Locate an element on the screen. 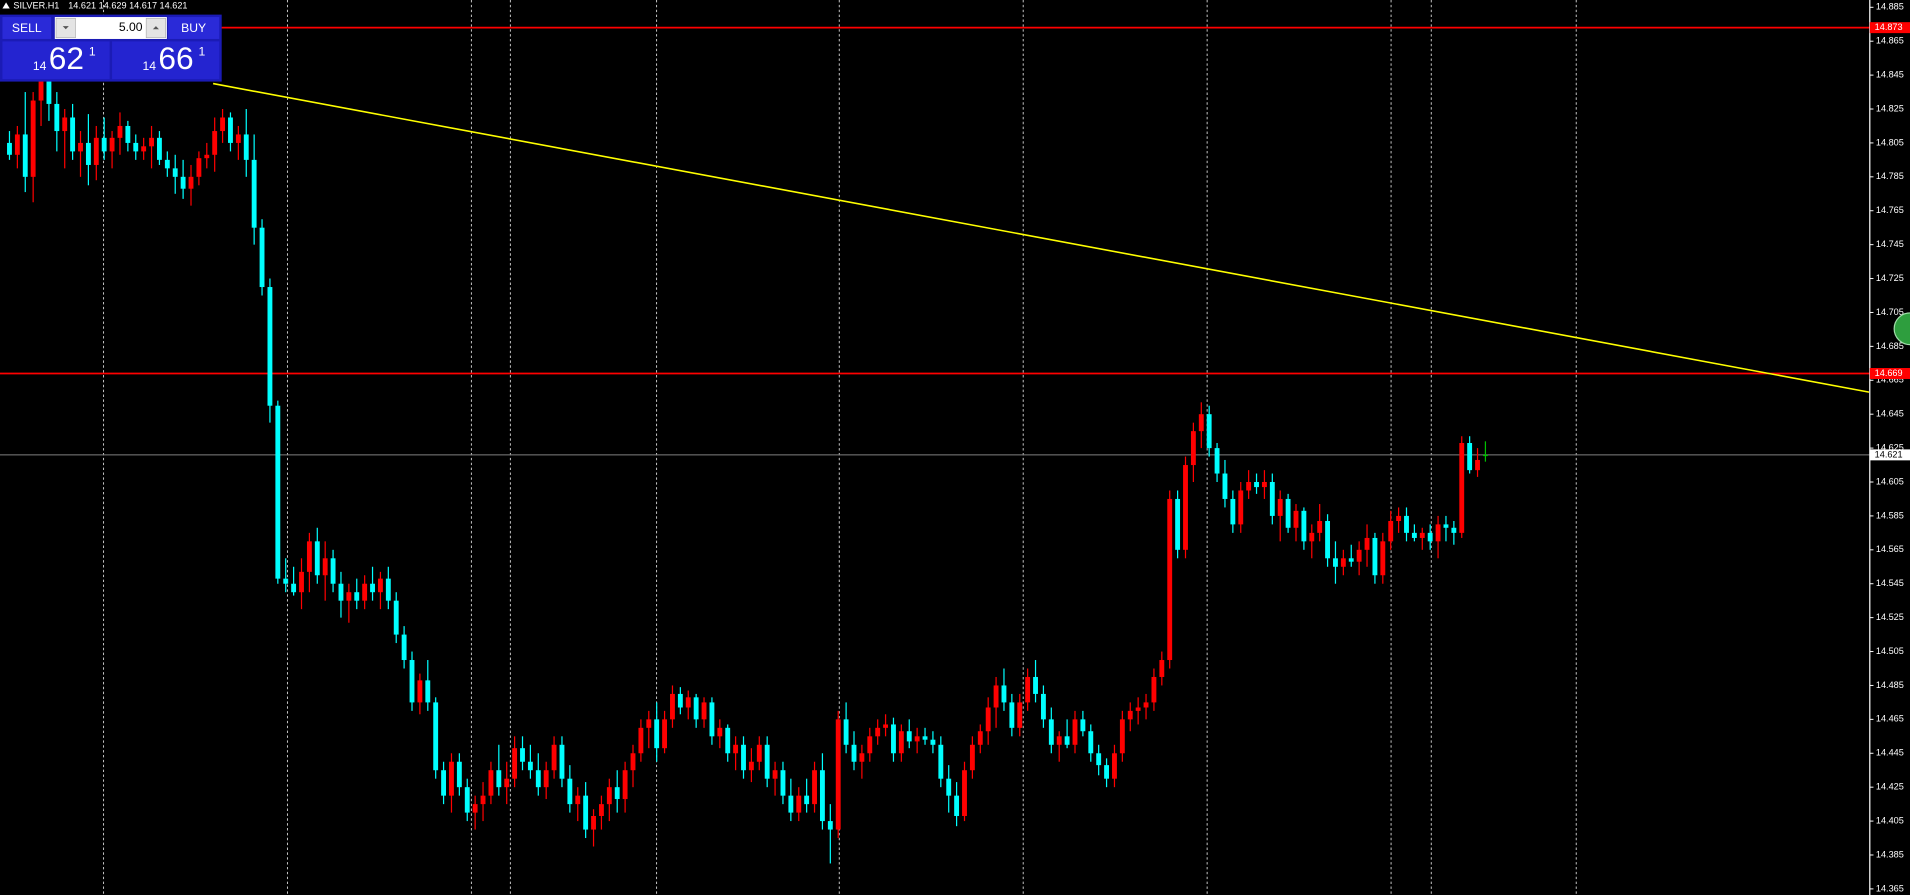 Image resolution: width=1910 pixels, height=895 pixels. alert-badge is located at coordinates (1901, 329).